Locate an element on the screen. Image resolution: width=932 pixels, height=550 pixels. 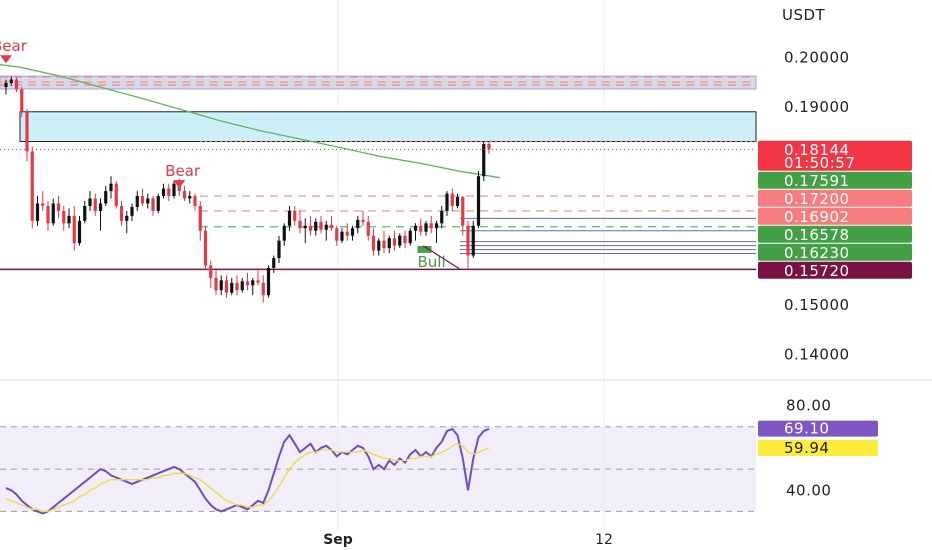
bear-signal: Bear is located at coordinates (14, 50).